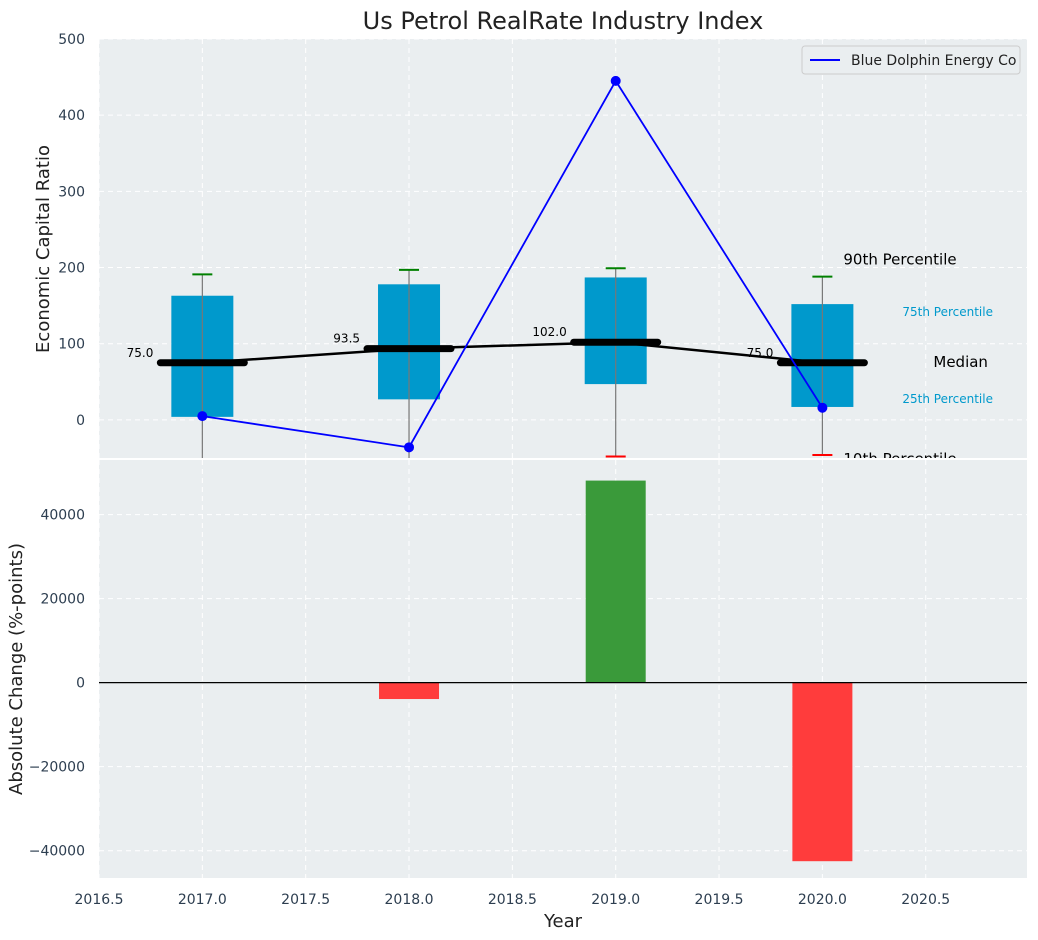 The height and width of the screenshot is (940, 1038). What do you see at coordinates (80, 421) in the screenshot?
I see `top-y-tick-label: 0` at bounding box center [80, 421].